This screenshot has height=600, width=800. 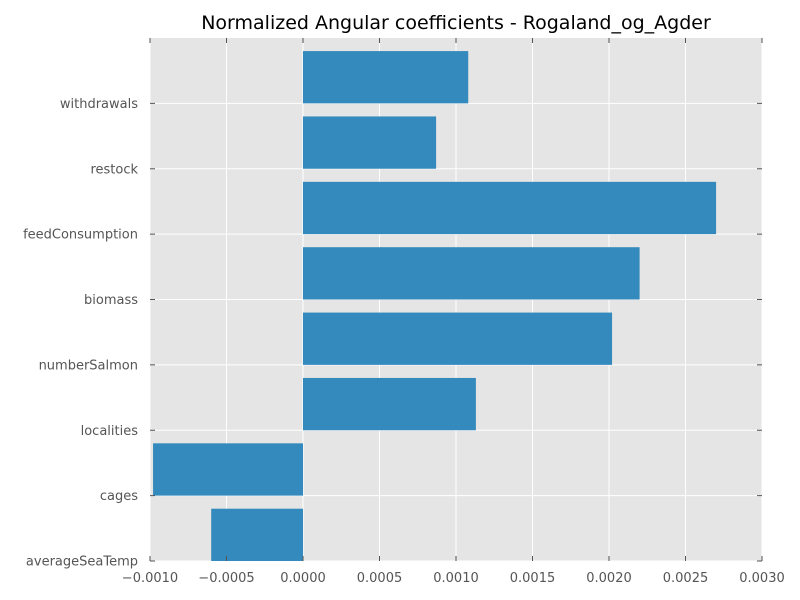 What do you see at coordinates (458, 338) in the screenshot?
I see `bar-numberSalmon` at bounding box center [458, 338].